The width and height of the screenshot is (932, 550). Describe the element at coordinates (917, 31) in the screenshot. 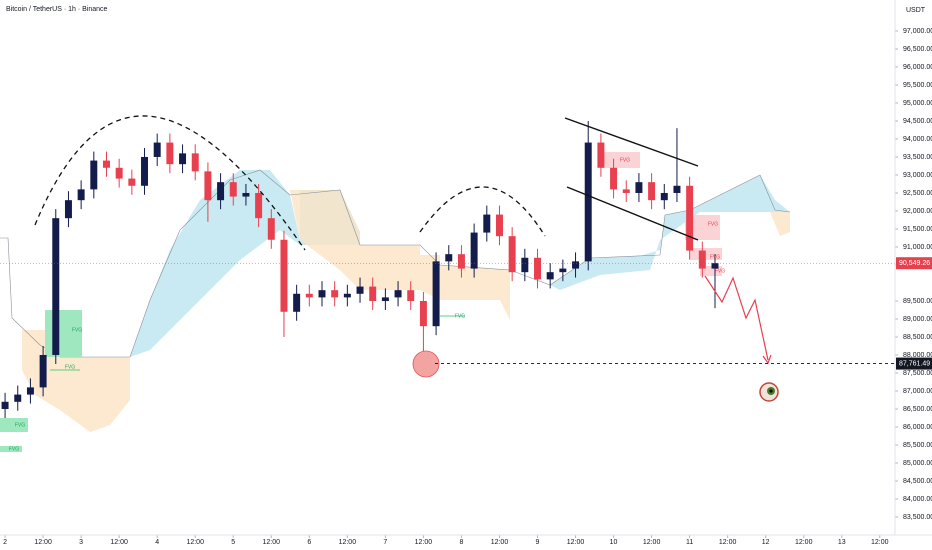

I see `y-tick-label: 97,000.00` at that location.